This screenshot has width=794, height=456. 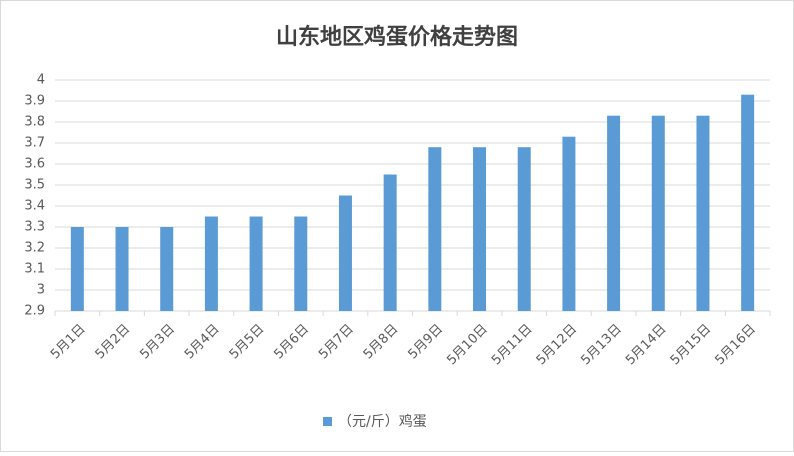 I want to click on y-tick-label: 3, so click(x=41, y=290).